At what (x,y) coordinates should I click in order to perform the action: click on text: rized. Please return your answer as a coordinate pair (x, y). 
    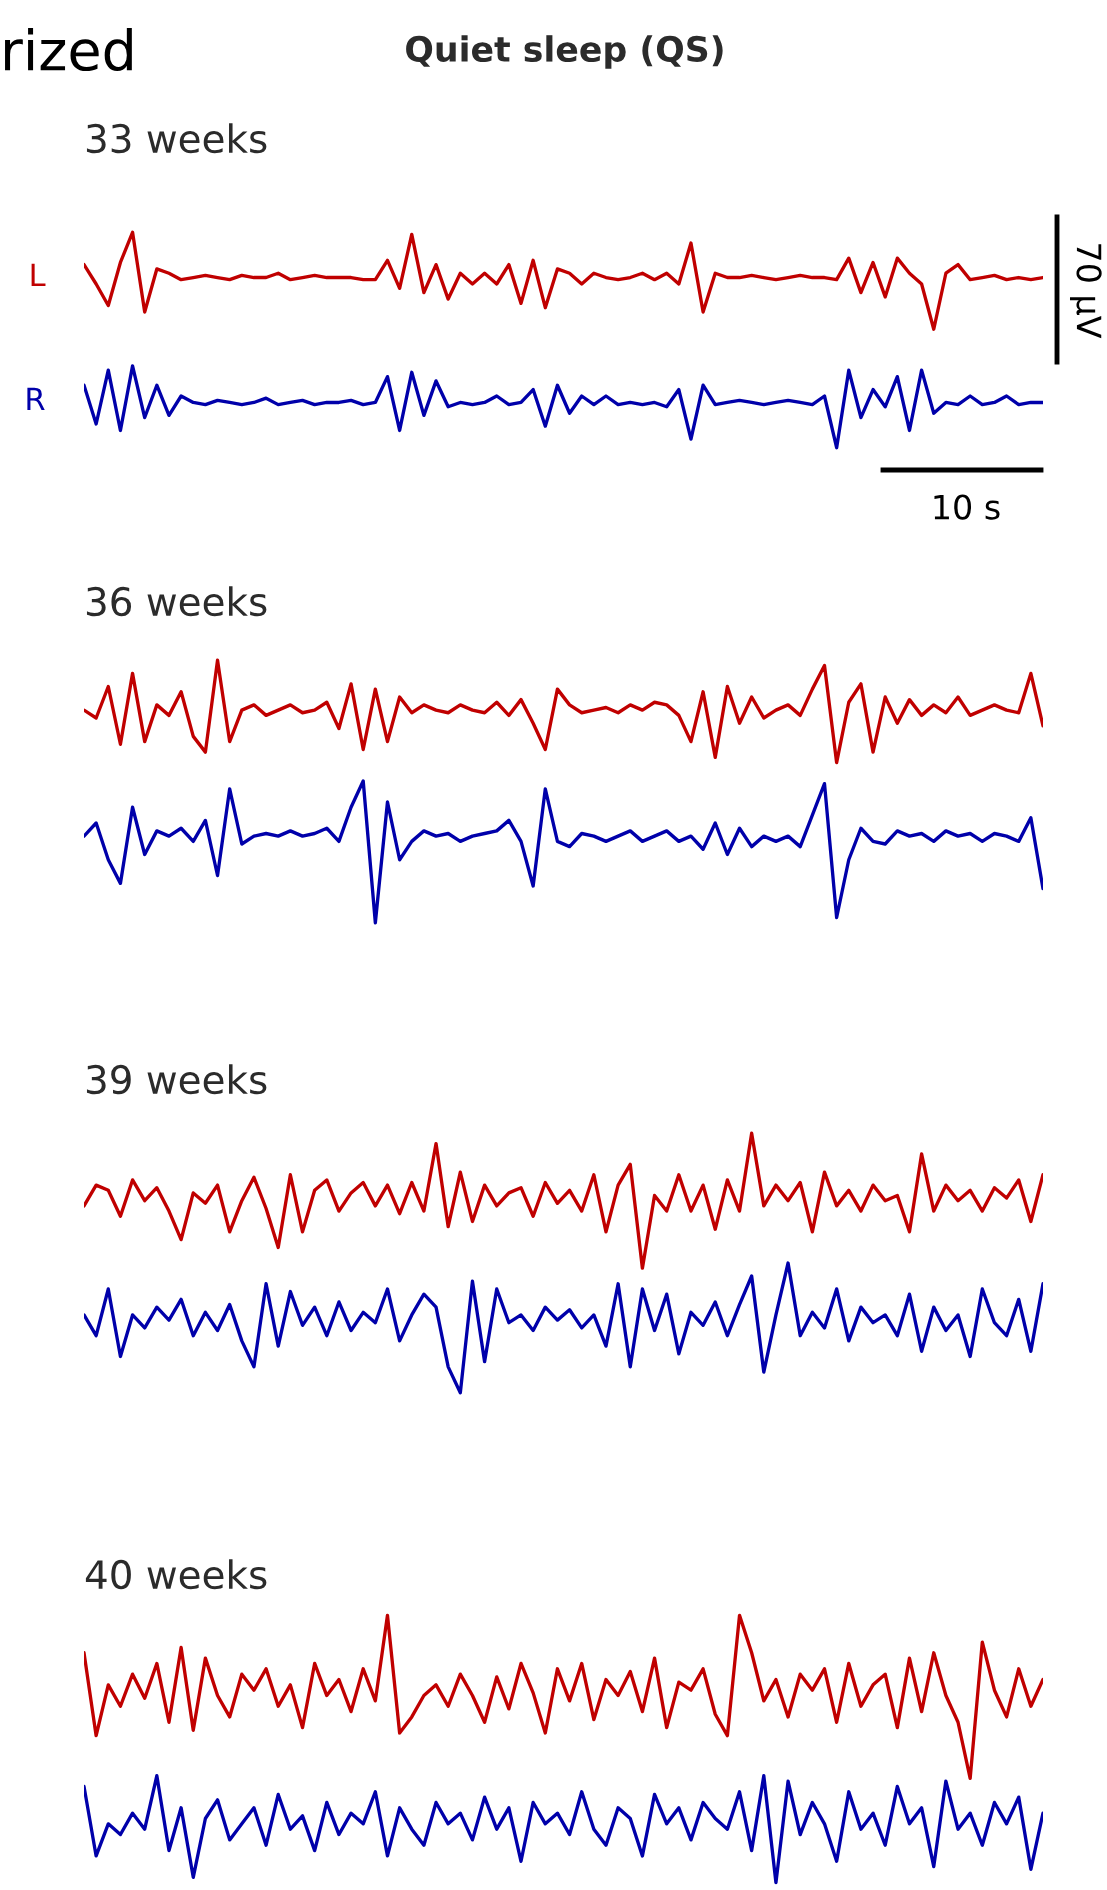
    Looking at the image, I should click on (68, 50).